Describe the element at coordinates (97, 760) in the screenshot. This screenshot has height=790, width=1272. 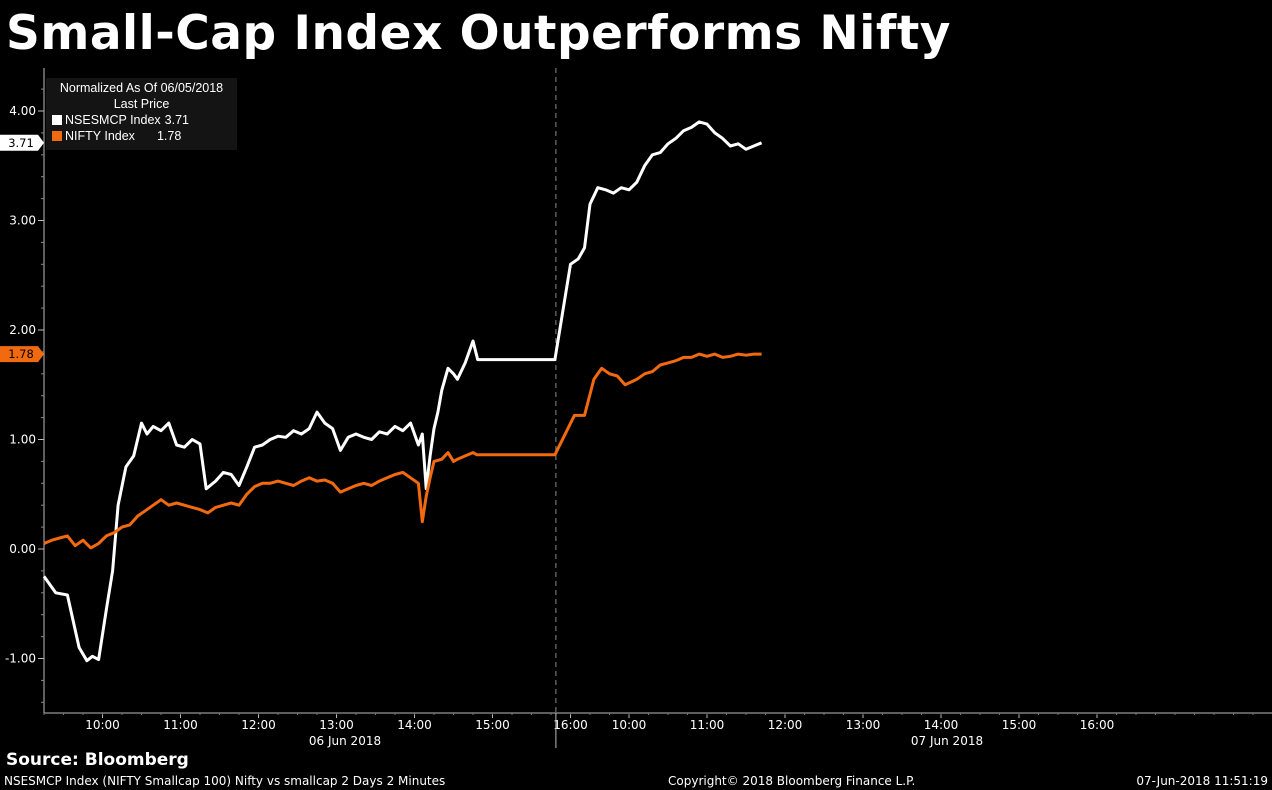
I see `source-label: Source: Bloomberg` at that location.